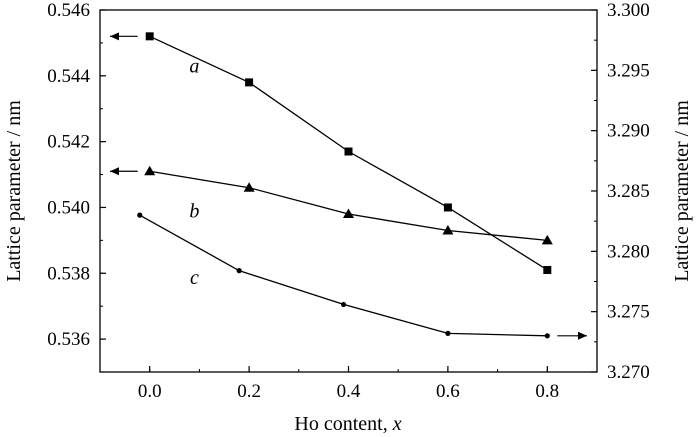 The image size is (700, 437). I want to click on y-left-tick-label: 0.546, so click(68, 10).